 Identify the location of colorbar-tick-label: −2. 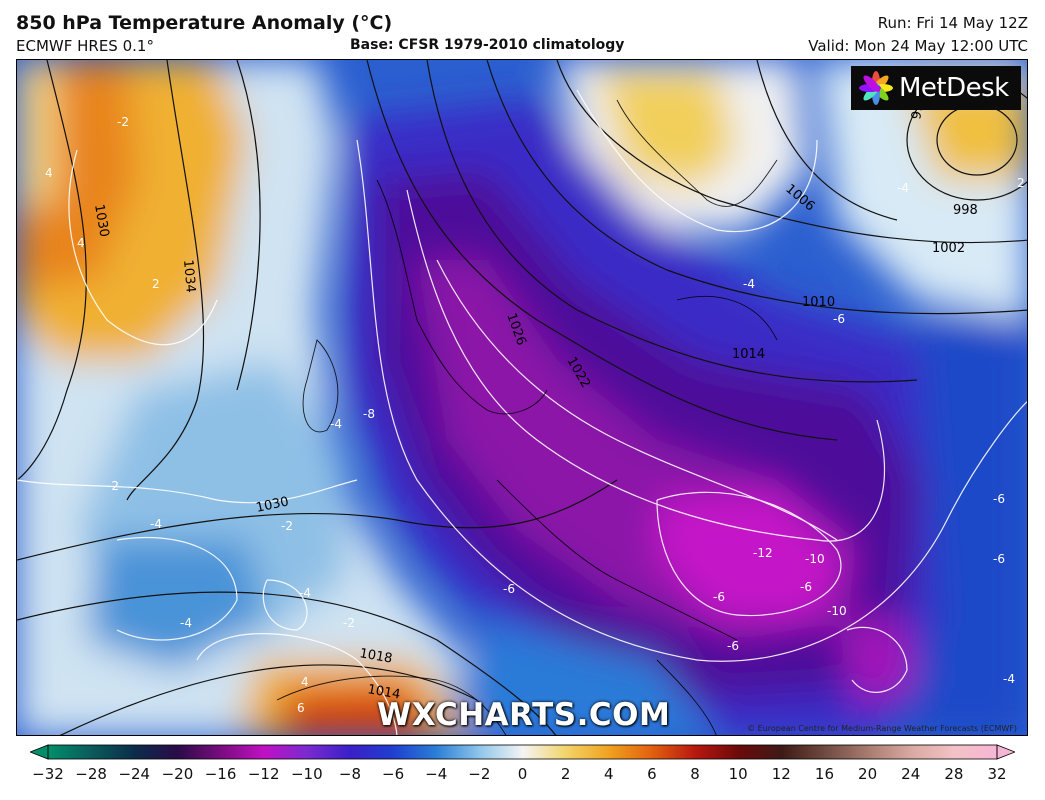
(479, 774).